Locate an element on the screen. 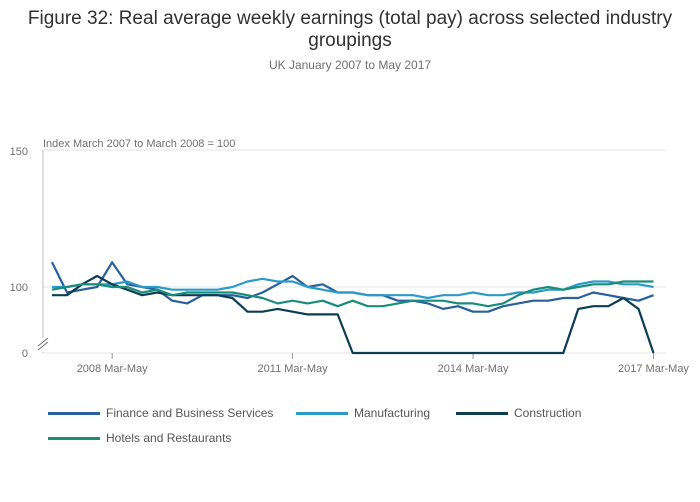 The image size is (700, 502). x-tick-label: 2017 Mar-May is located at coordinates (653, 369).